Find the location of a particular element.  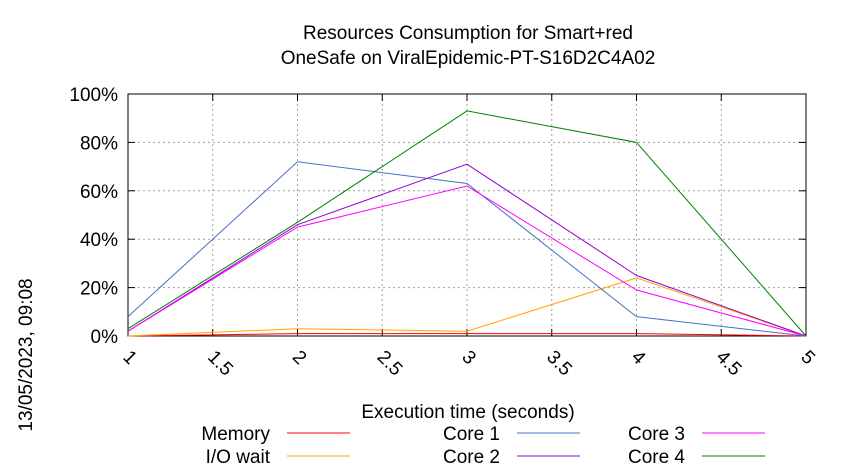

x-tick-label: 3 is located at coordinates (468, 358).